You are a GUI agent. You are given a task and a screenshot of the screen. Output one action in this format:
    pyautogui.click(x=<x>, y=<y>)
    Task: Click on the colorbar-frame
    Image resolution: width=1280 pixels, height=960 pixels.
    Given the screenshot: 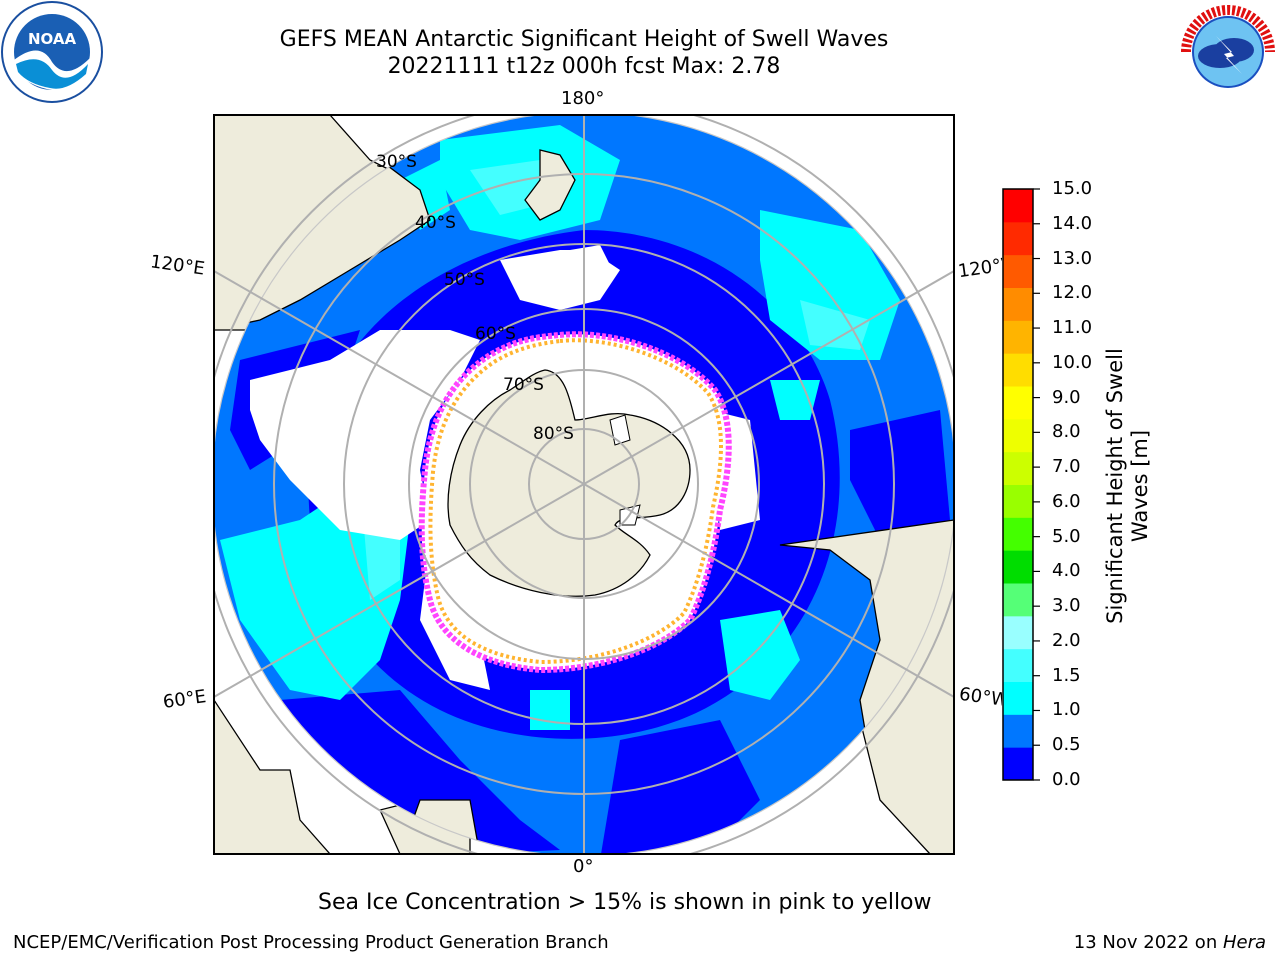 What is the action you would take?
    pyautogui.click(x=1018, y=484)
    